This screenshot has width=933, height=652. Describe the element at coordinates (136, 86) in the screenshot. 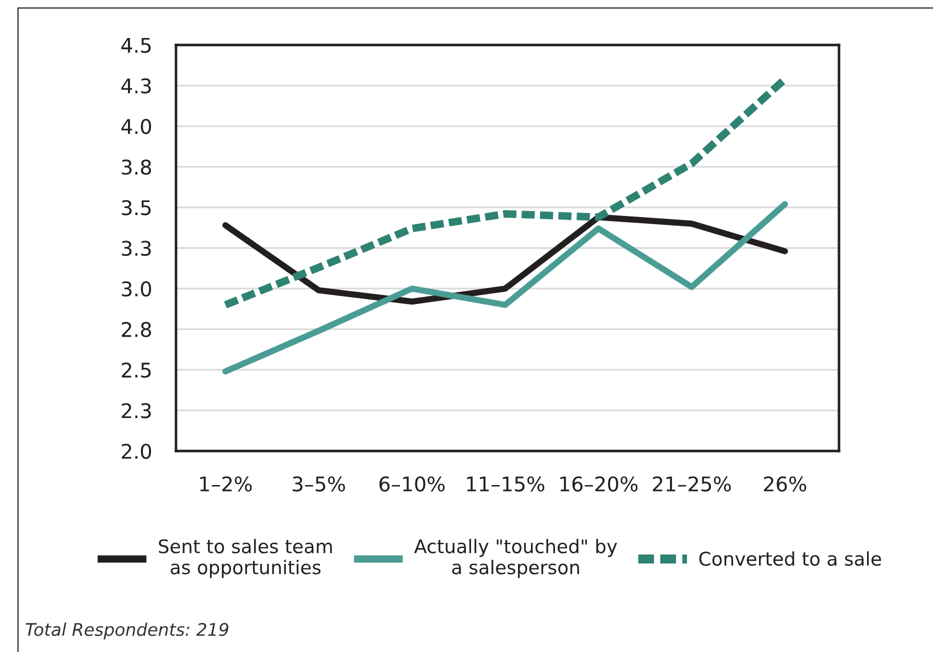

I see `y-tick-label: 4.3` at that location.